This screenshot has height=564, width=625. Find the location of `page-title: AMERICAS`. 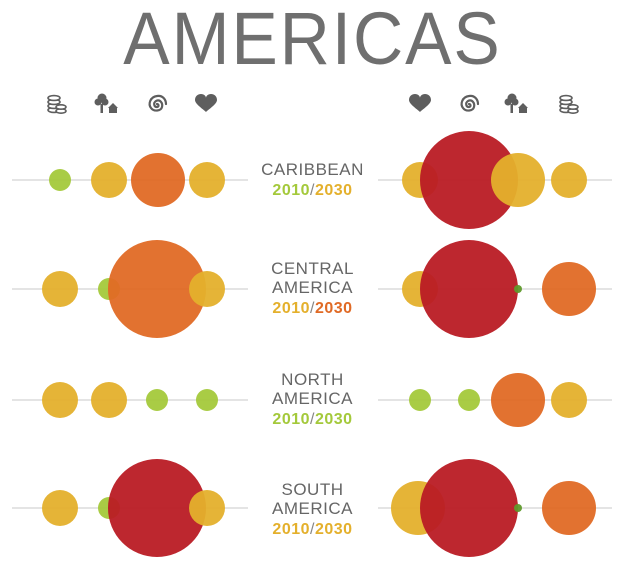

page-title: AMERICAS is located at coordinates (312, 40).